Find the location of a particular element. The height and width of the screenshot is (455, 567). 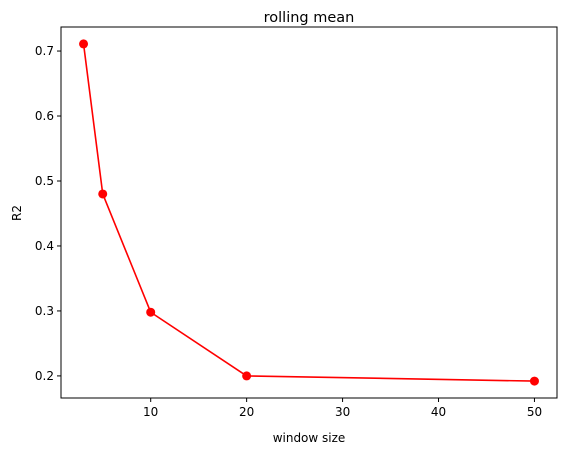

x-tick-label: 40 is located at coordinates (438, 412).